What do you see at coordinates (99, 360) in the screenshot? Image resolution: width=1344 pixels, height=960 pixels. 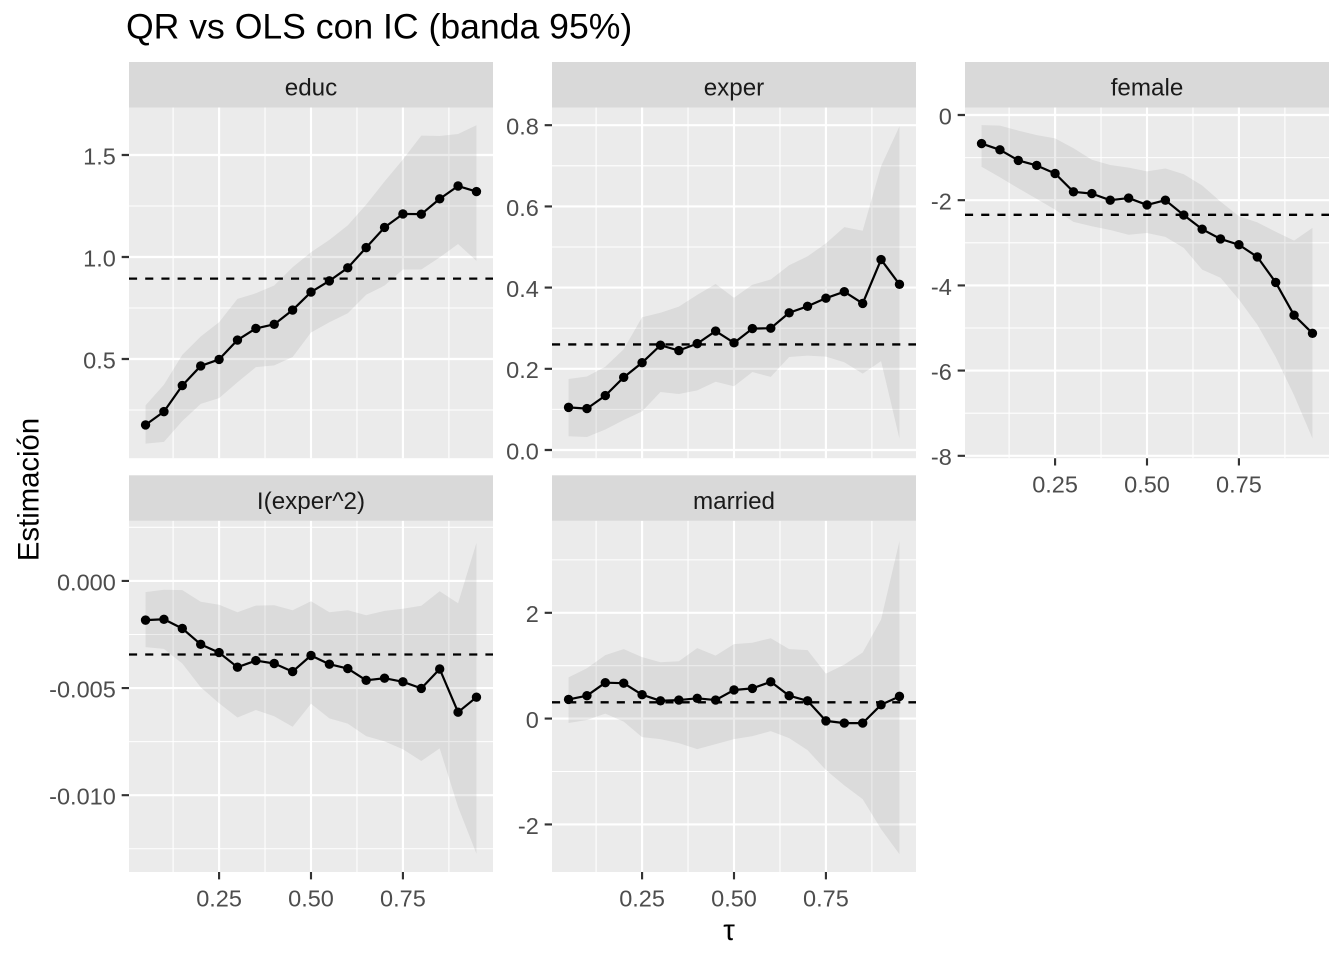 I see `svg-text: 0.5` at bounding box center [99, 360].